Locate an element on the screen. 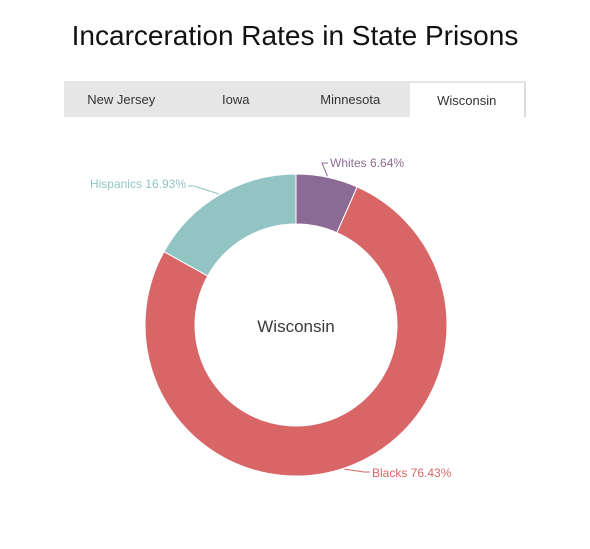 This screenshot has width=590, height=549. label-connector-whites is located at coordinates (324, 169).